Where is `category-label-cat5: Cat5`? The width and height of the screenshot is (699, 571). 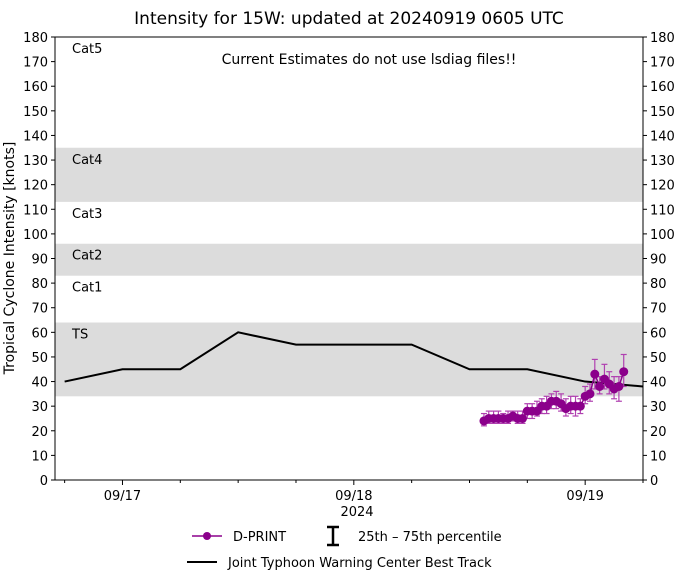 category-label-cat5: Cat5 is located at coordinates (87, 49).